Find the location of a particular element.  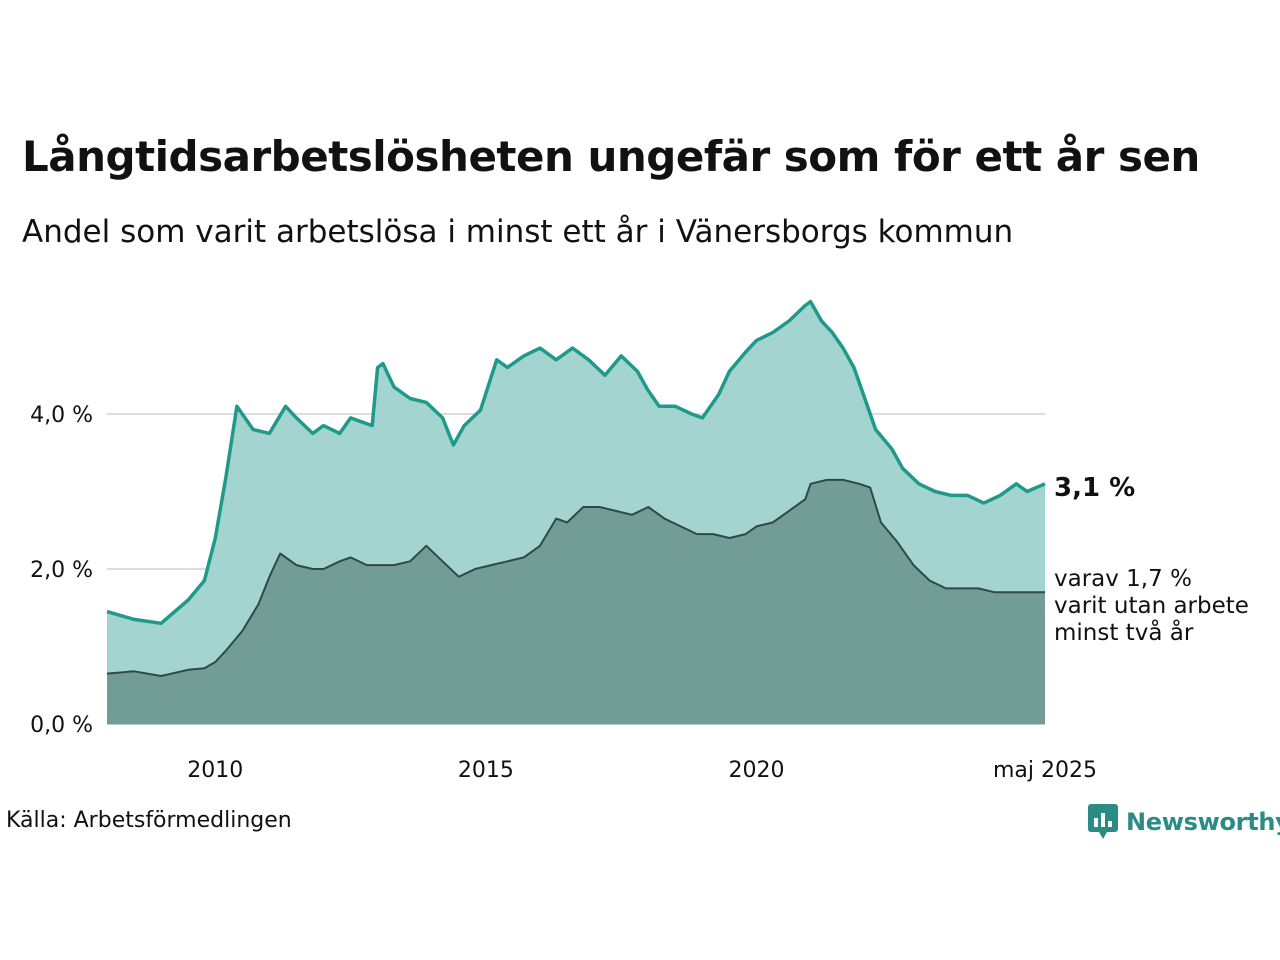

x-tick-label: 2015 is located at coordinates (486, 770).